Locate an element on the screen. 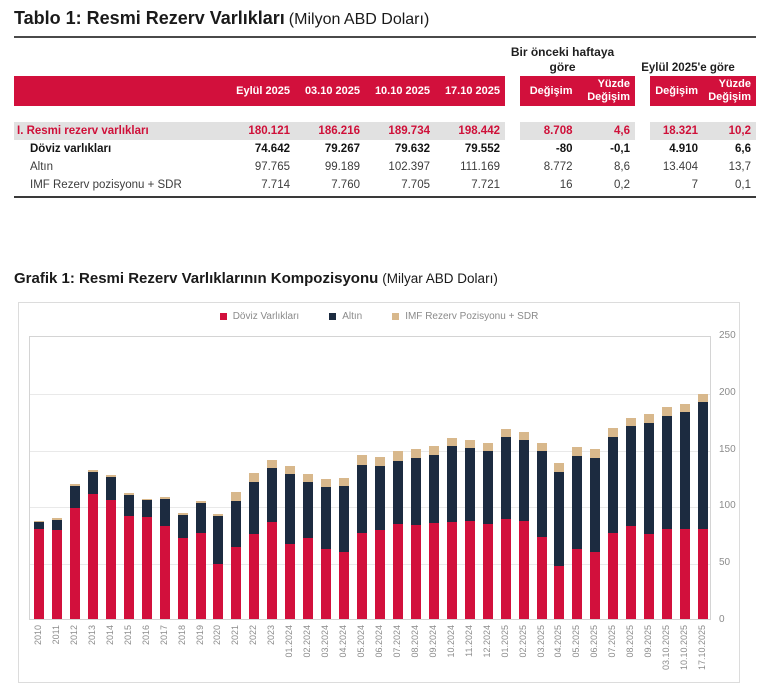 The width and height of the screenshot is (761, 700). table-bottom-divider is located at coordinates (385, 197).